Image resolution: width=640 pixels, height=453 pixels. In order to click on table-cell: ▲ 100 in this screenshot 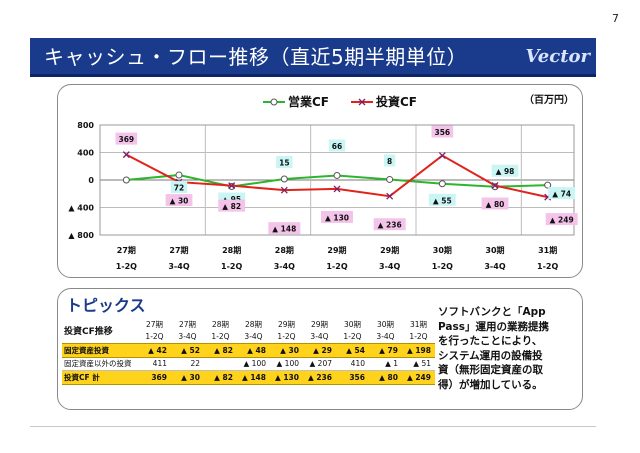, I will do `click(286, 364)`.